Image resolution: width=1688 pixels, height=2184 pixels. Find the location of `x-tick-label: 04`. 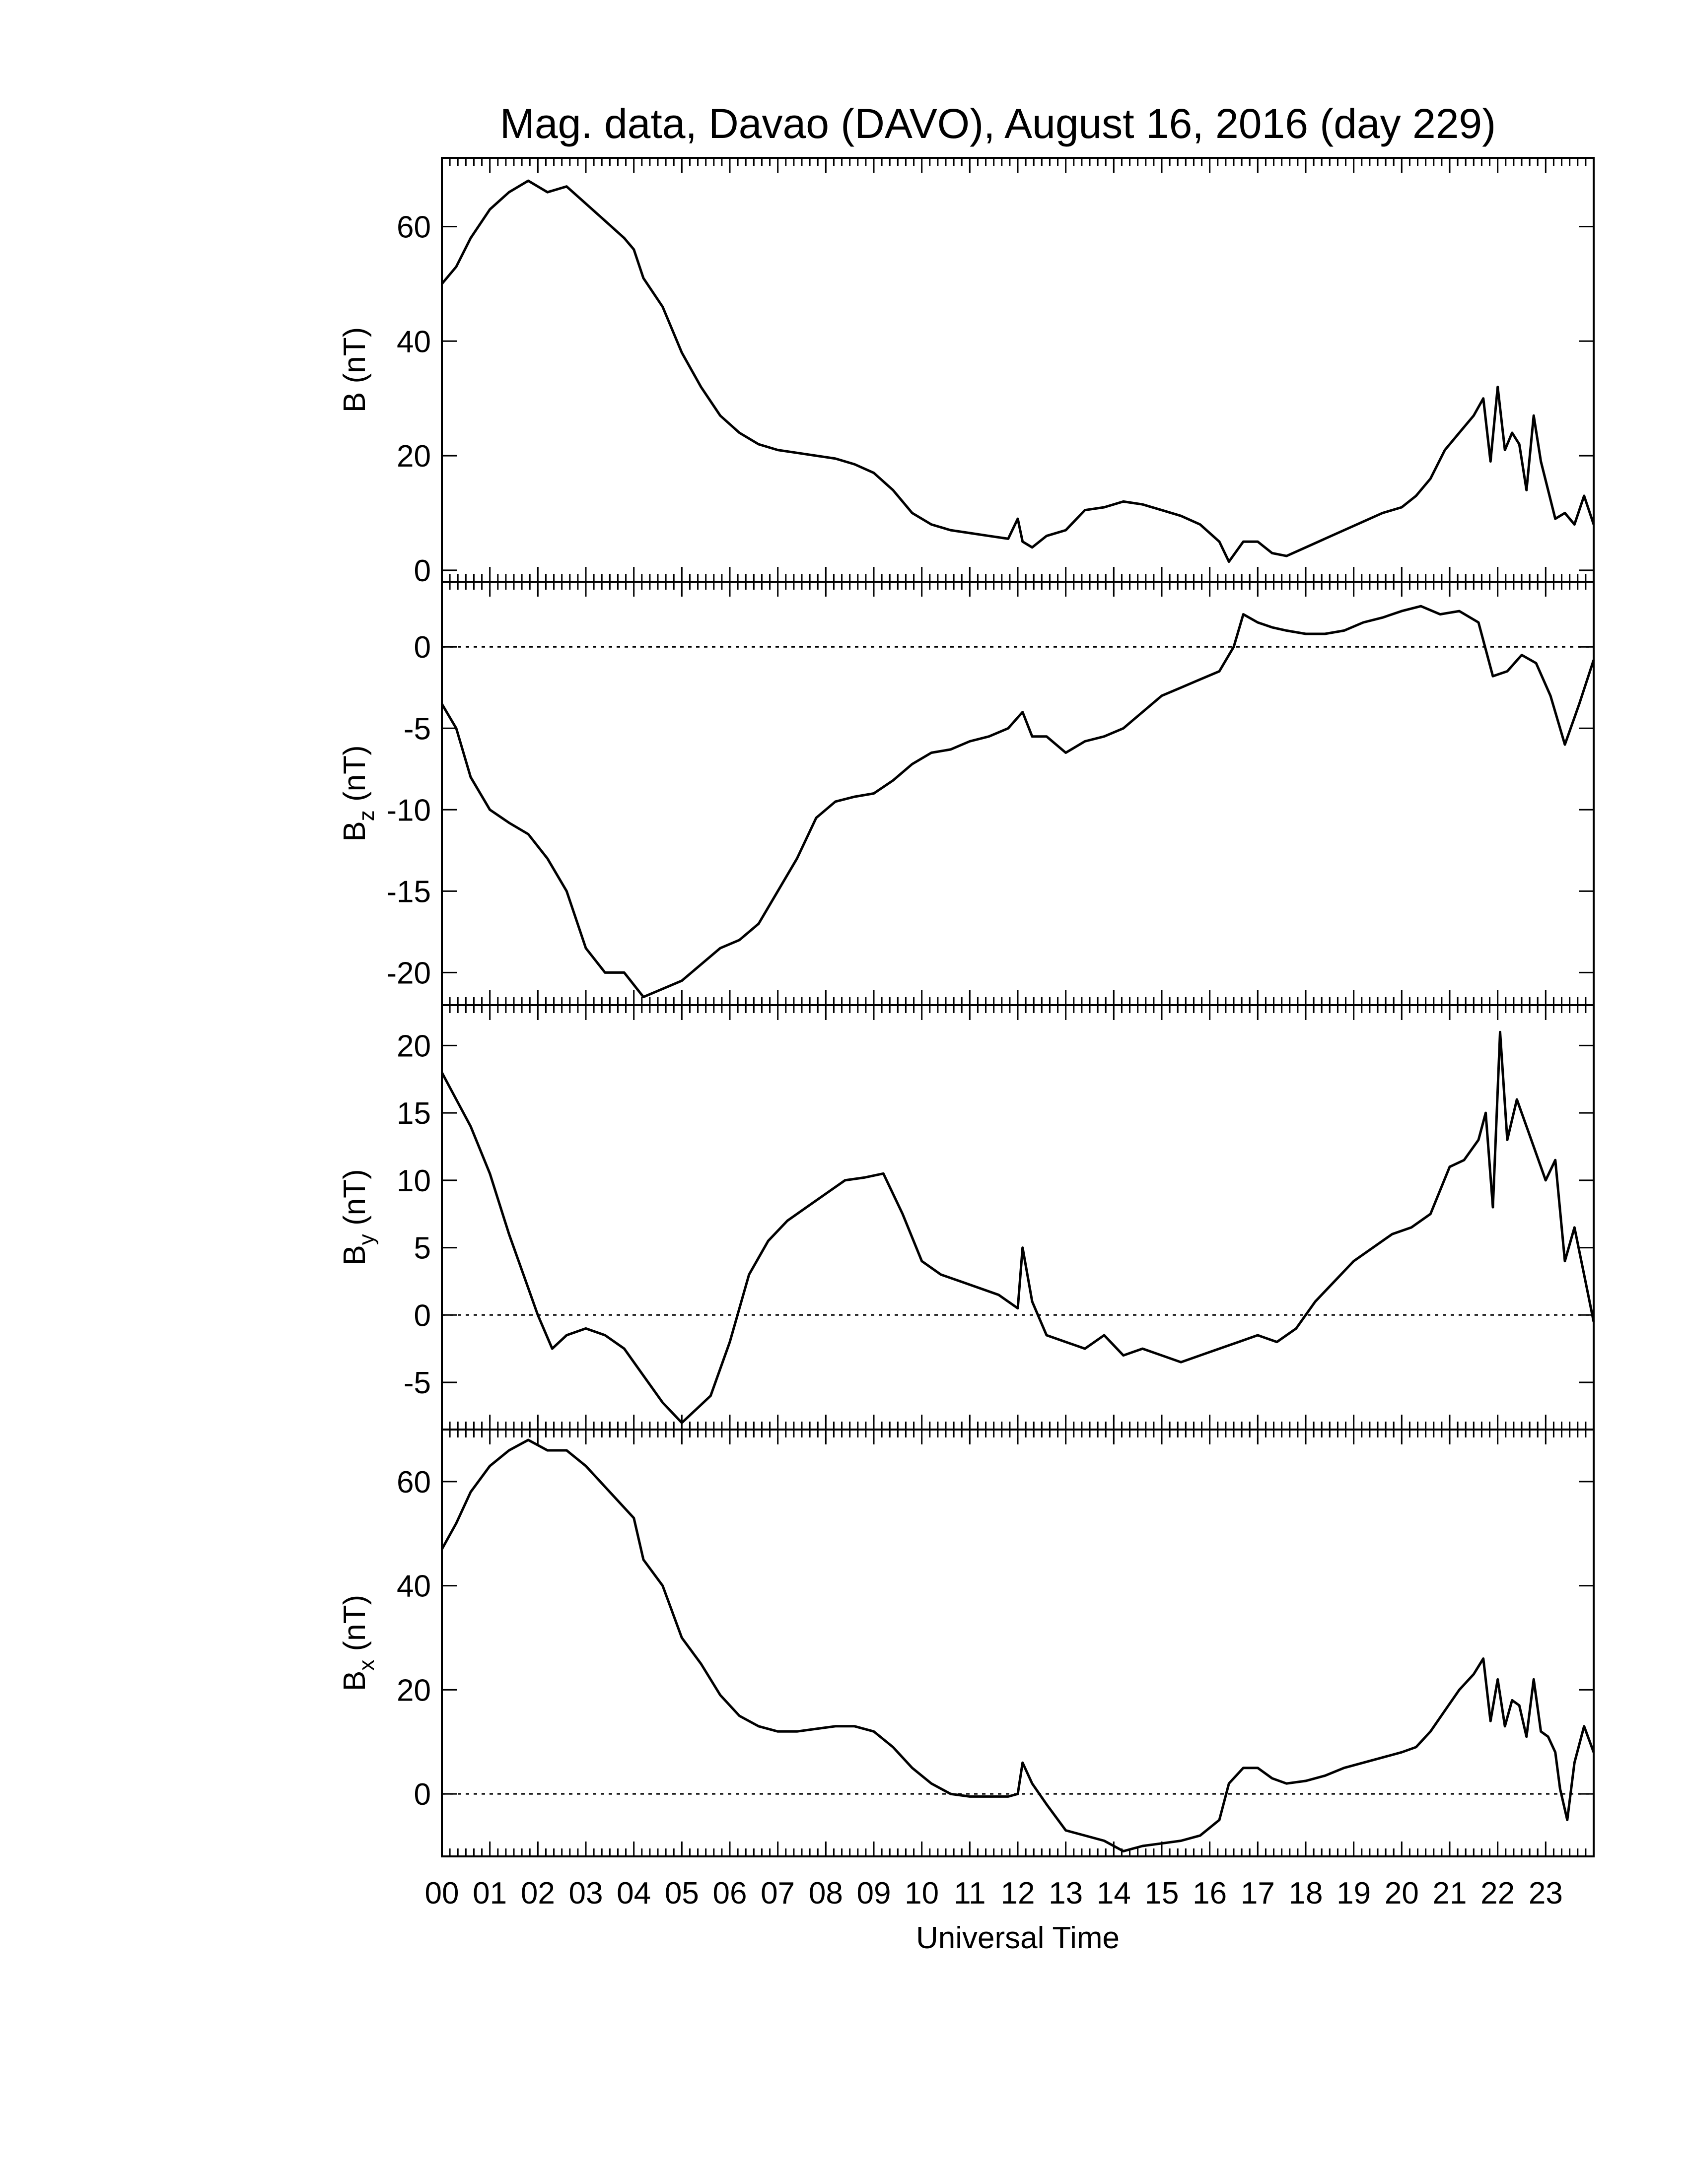

x-tick-label: 04 is located at coordinates (634, 1893).